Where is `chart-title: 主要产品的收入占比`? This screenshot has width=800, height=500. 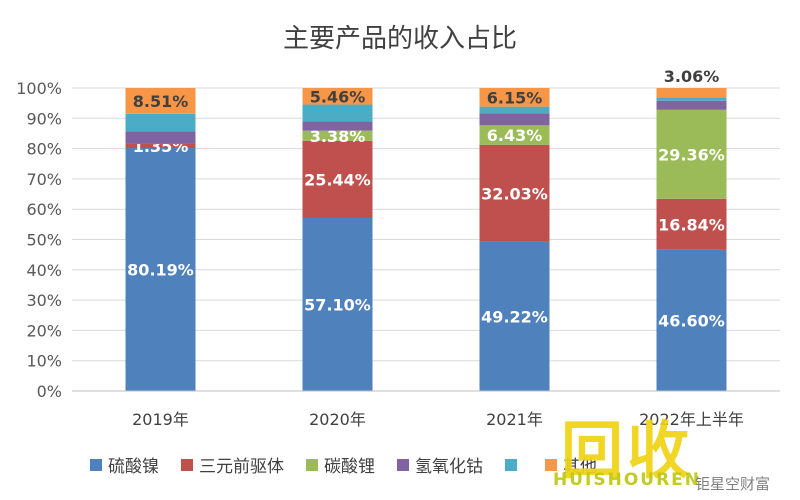
chart-title: 主要产品的收入占比 is located at coordinates (399, 39).